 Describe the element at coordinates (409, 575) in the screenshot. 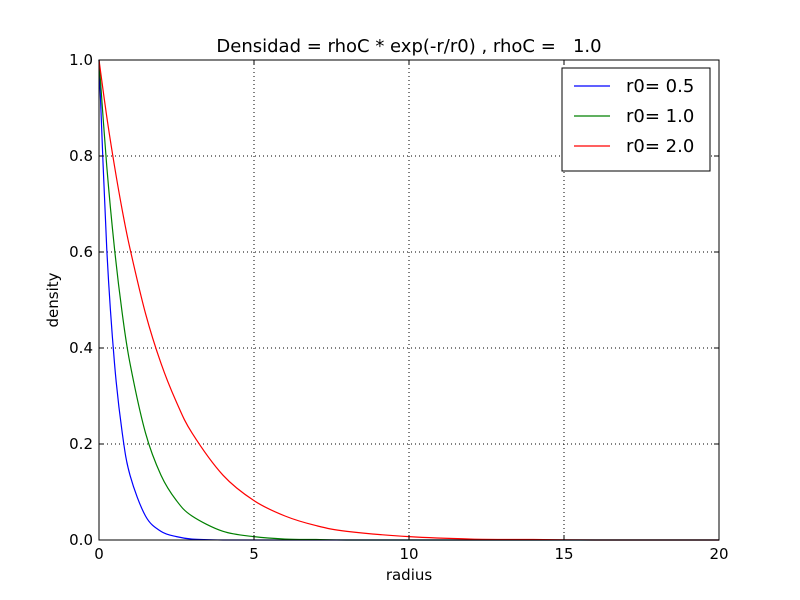

I see `x-axis-label: radius` at that location.